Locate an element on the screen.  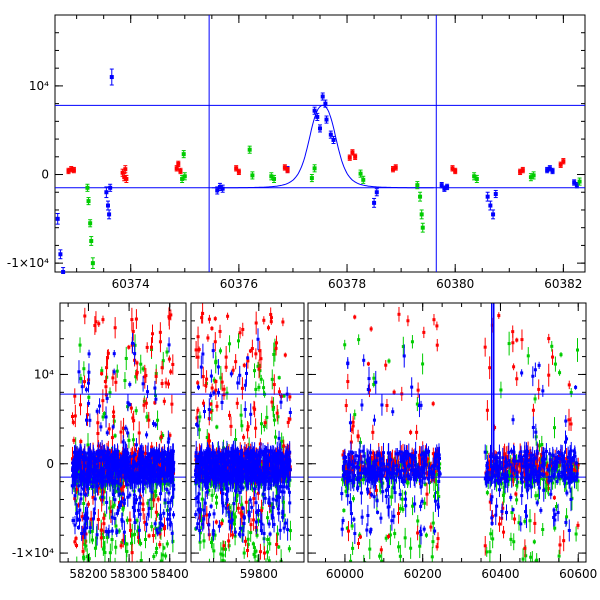
top-ytick-label-1: 0 is located at coordinates (45, 175).